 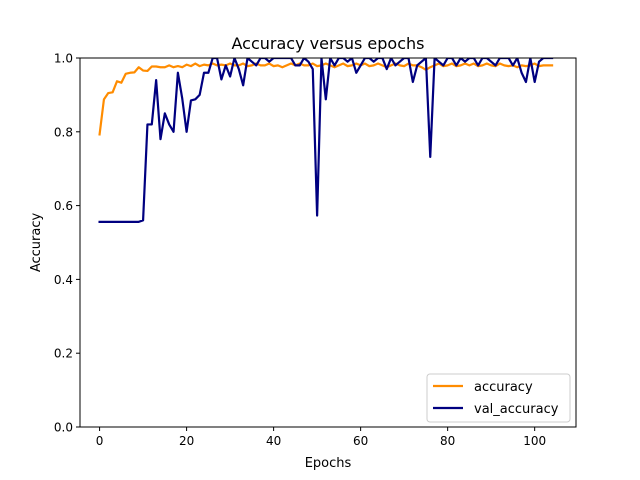 What do you see at coordinates (63, 59) in the screenshot?
I see `y-tick-label: 1.0` at bounding box center [63, 59].